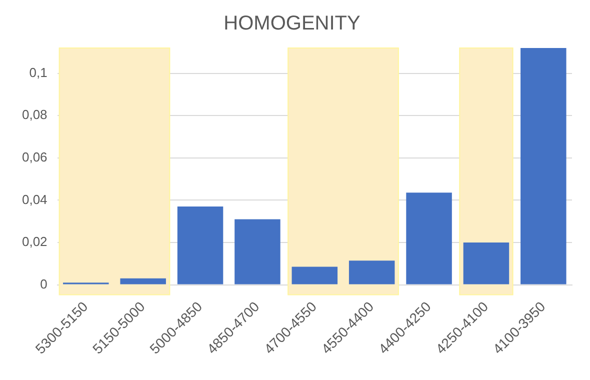 The image size is (590, 380). I want to click on chart-title: HOMOGENITY, so click(292, 23).